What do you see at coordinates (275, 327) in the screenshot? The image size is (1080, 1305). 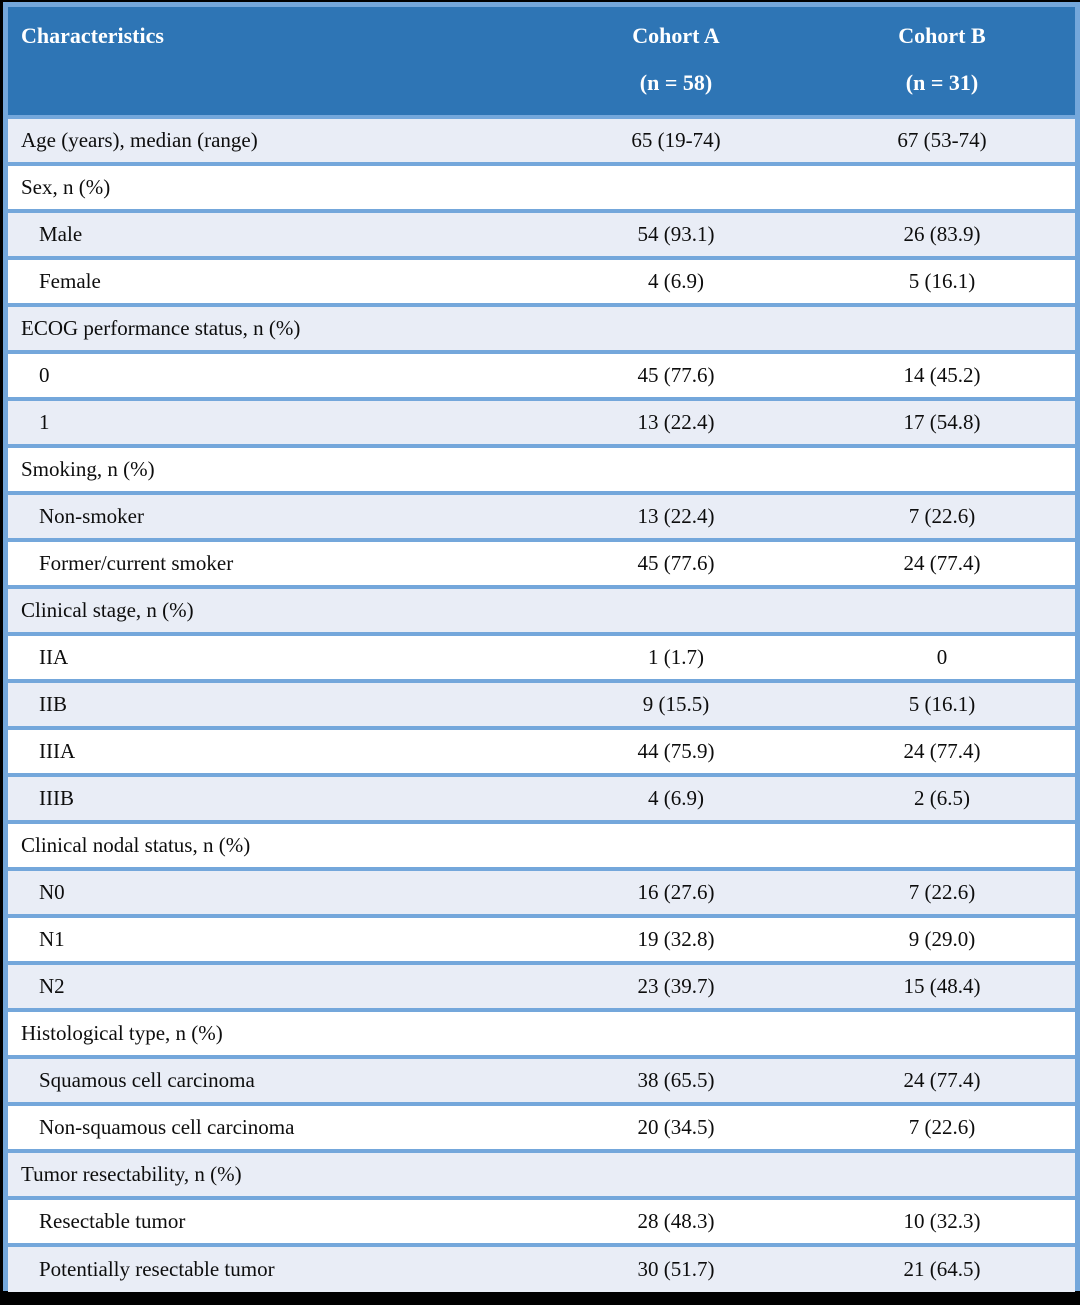 I see `row-label: ECOG performance status, n (%)` at bounding box center [275, 327].